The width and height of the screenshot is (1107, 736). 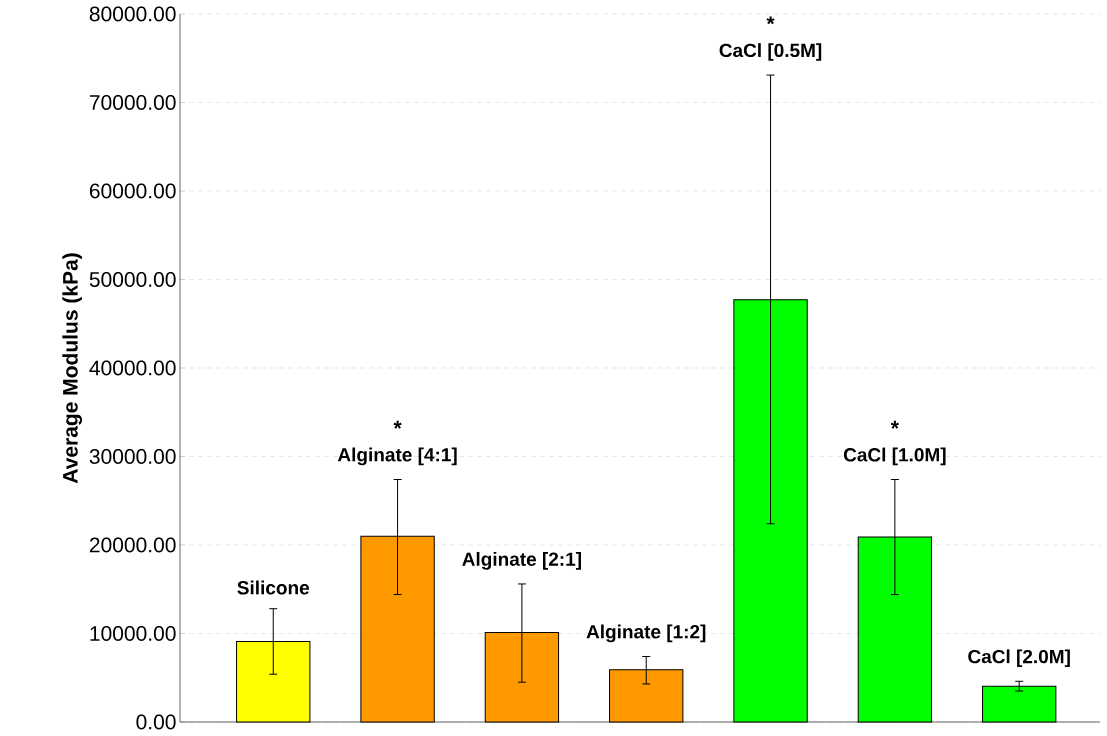 What do you see at coordinates (1019, 658) in the screenshot?
I see `x-tick-label: CaCl [2.0M]` at bounding box center [1019, 658].